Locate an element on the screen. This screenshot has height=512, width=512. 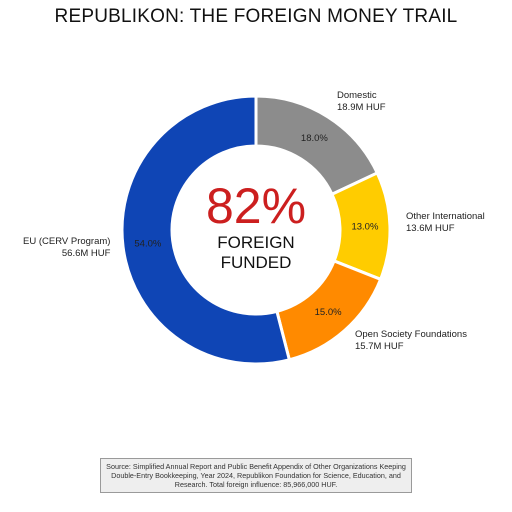
slice-amount: 18.9M HUF is located at coordinates (361, 107).